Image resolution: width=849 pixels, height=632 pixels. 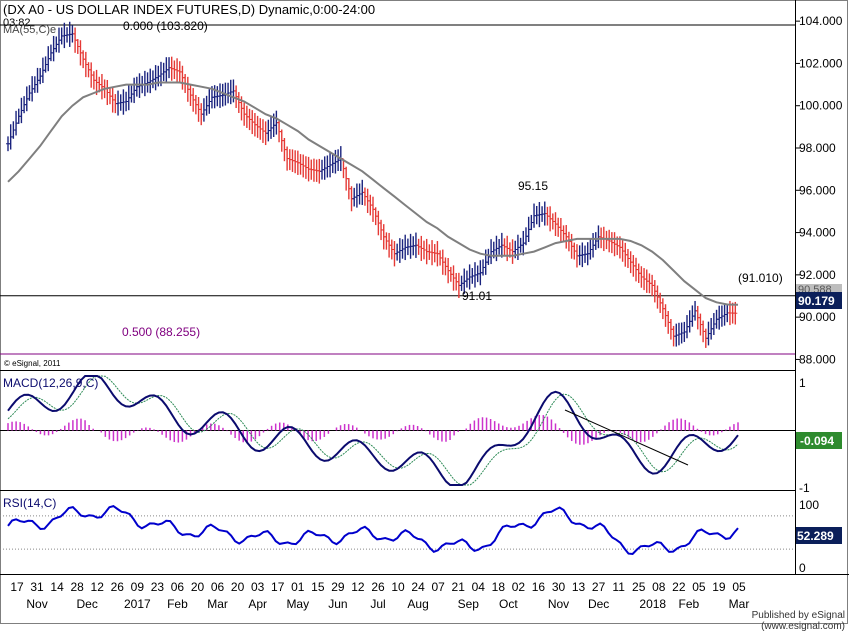 I want to click on high-level-label: 0.000 (103.820), so click(x=165, y=26).